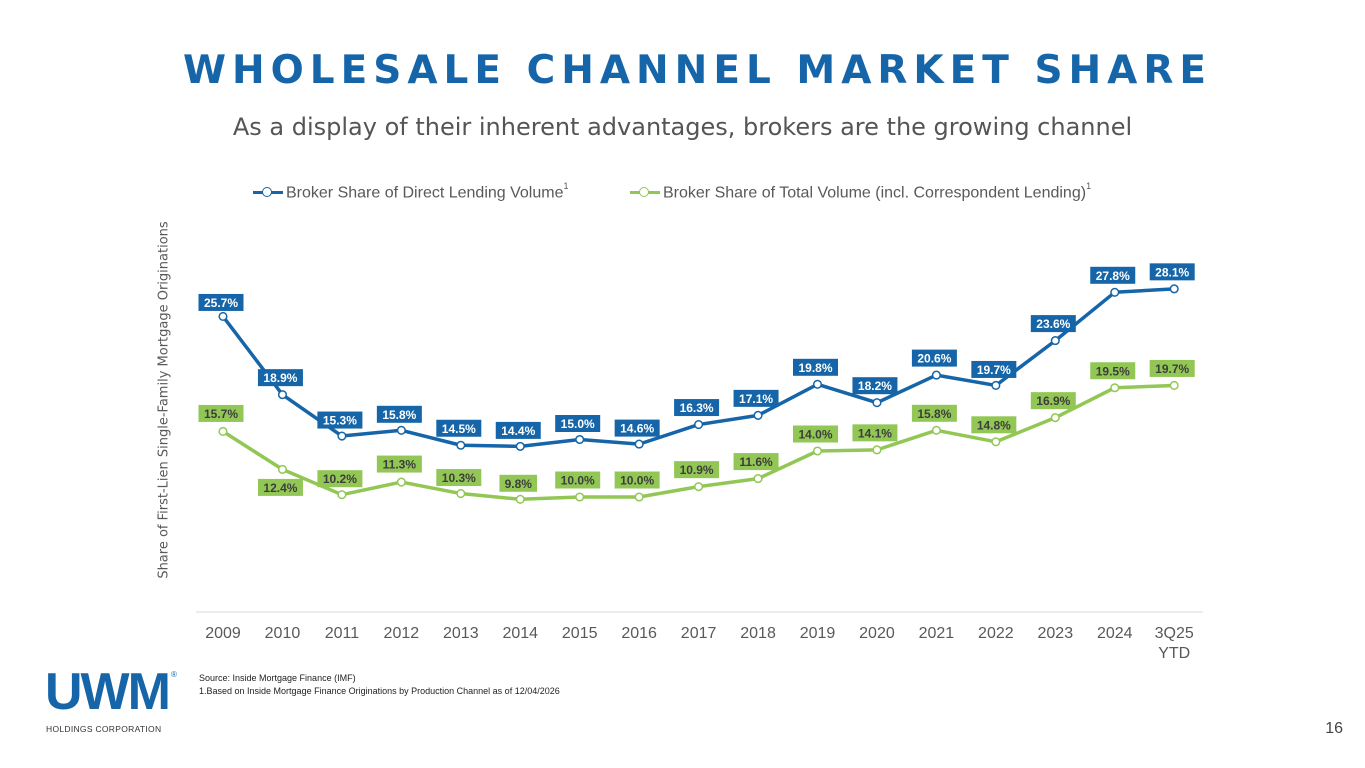  I want to click on x-tick-label: 2021, so click(937, 633).